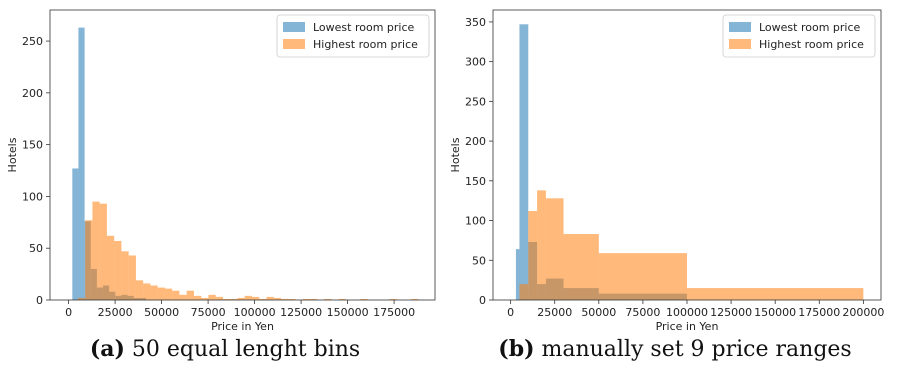 The width and height of the screenshot is (900, 374). What do you see at coordinates (115, 312) in the screenshot?
I see `xtick-label-a-1: 25000` at bounding box center [115, 312].